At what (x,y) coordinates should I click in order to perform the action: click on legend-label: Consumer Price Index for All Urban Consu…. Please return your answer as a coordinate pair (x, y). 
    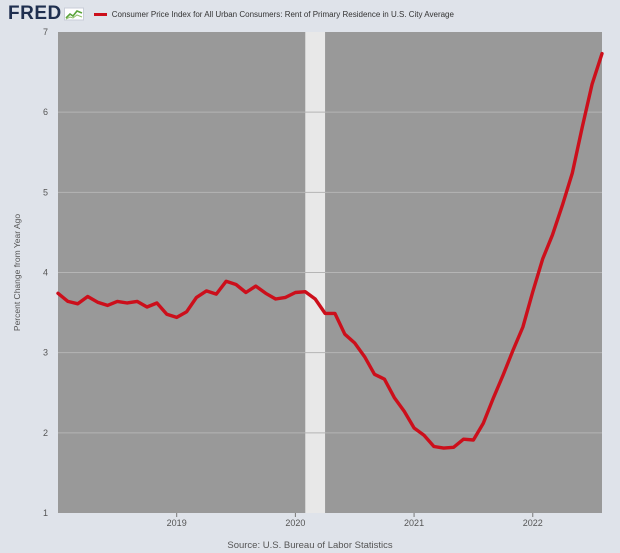
    Looking at the image, I should click on (282, 14).